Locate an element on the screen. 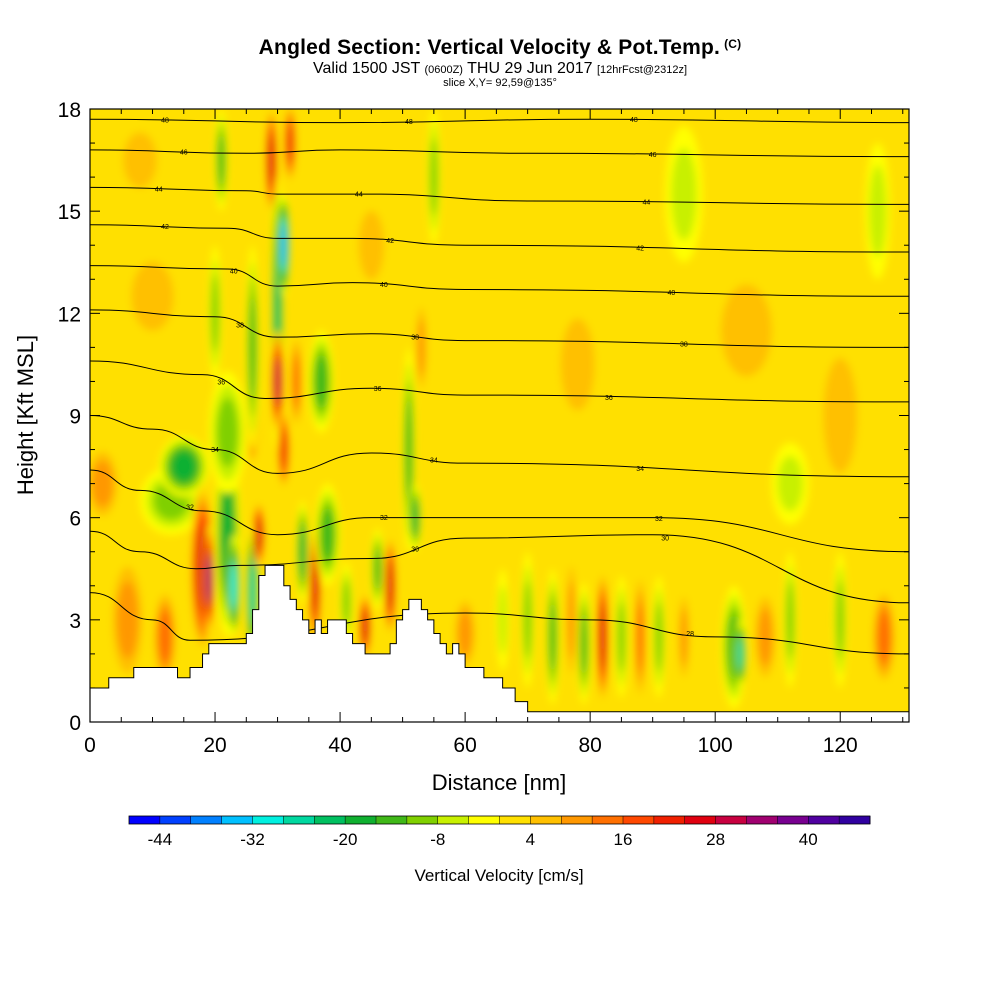  isentrope-label: 30 is located at coordinates (665, 539).